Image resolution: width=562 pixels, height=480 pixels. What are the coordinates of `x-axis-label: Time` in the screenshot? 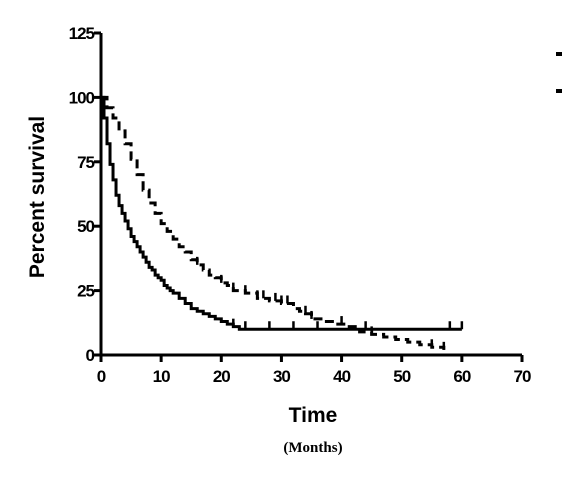 It's located at (313, 415).